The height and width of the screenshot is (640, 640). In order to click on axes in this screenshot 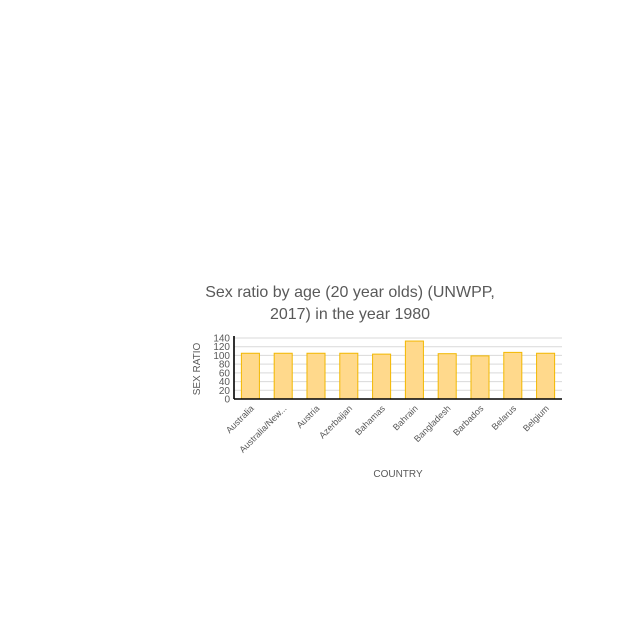, I will do `click(397, 368)`.